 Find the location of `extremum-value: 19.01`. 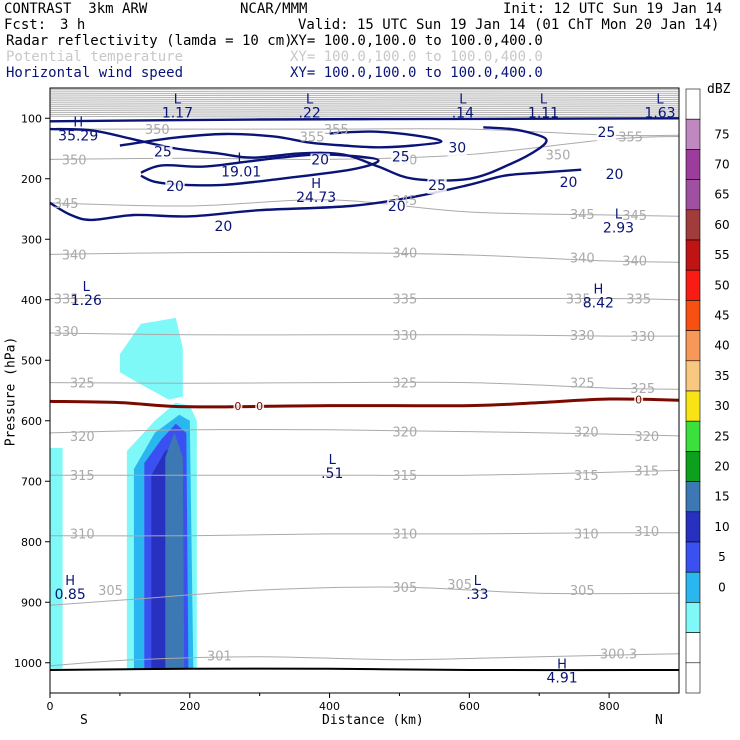

extremum-value: 19.01 is located at coordinates (241, 173).